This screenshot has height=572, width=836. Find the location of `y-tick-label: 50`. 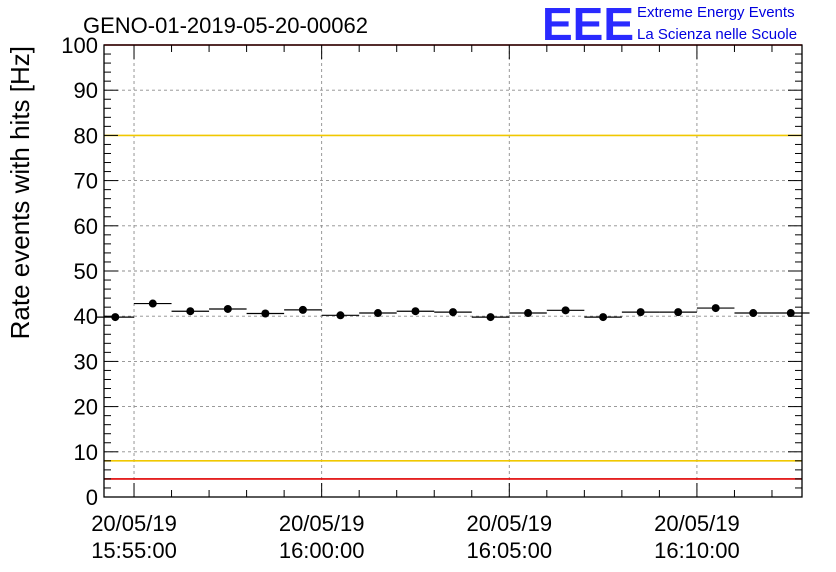

y-tick-label: 50 is located at coordinates (86, 271).